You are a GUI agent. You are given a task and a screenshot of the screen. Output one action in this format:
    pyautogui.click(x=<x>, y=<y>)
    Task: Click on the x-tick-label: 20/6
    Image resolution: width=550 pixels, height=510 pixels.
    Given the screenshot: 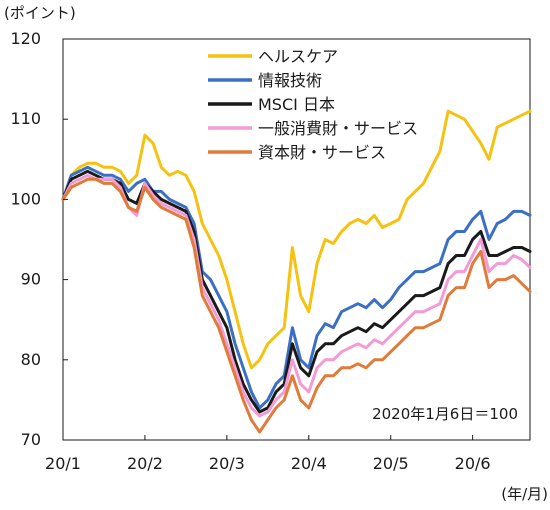 What is the action you would take?
    pyautogui.click(x=473, y=463)
    